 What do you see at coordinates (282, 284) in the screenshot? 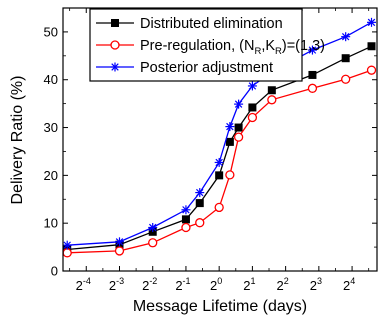
I see `x-tick-label: 22` at bounding box center [282, 284].